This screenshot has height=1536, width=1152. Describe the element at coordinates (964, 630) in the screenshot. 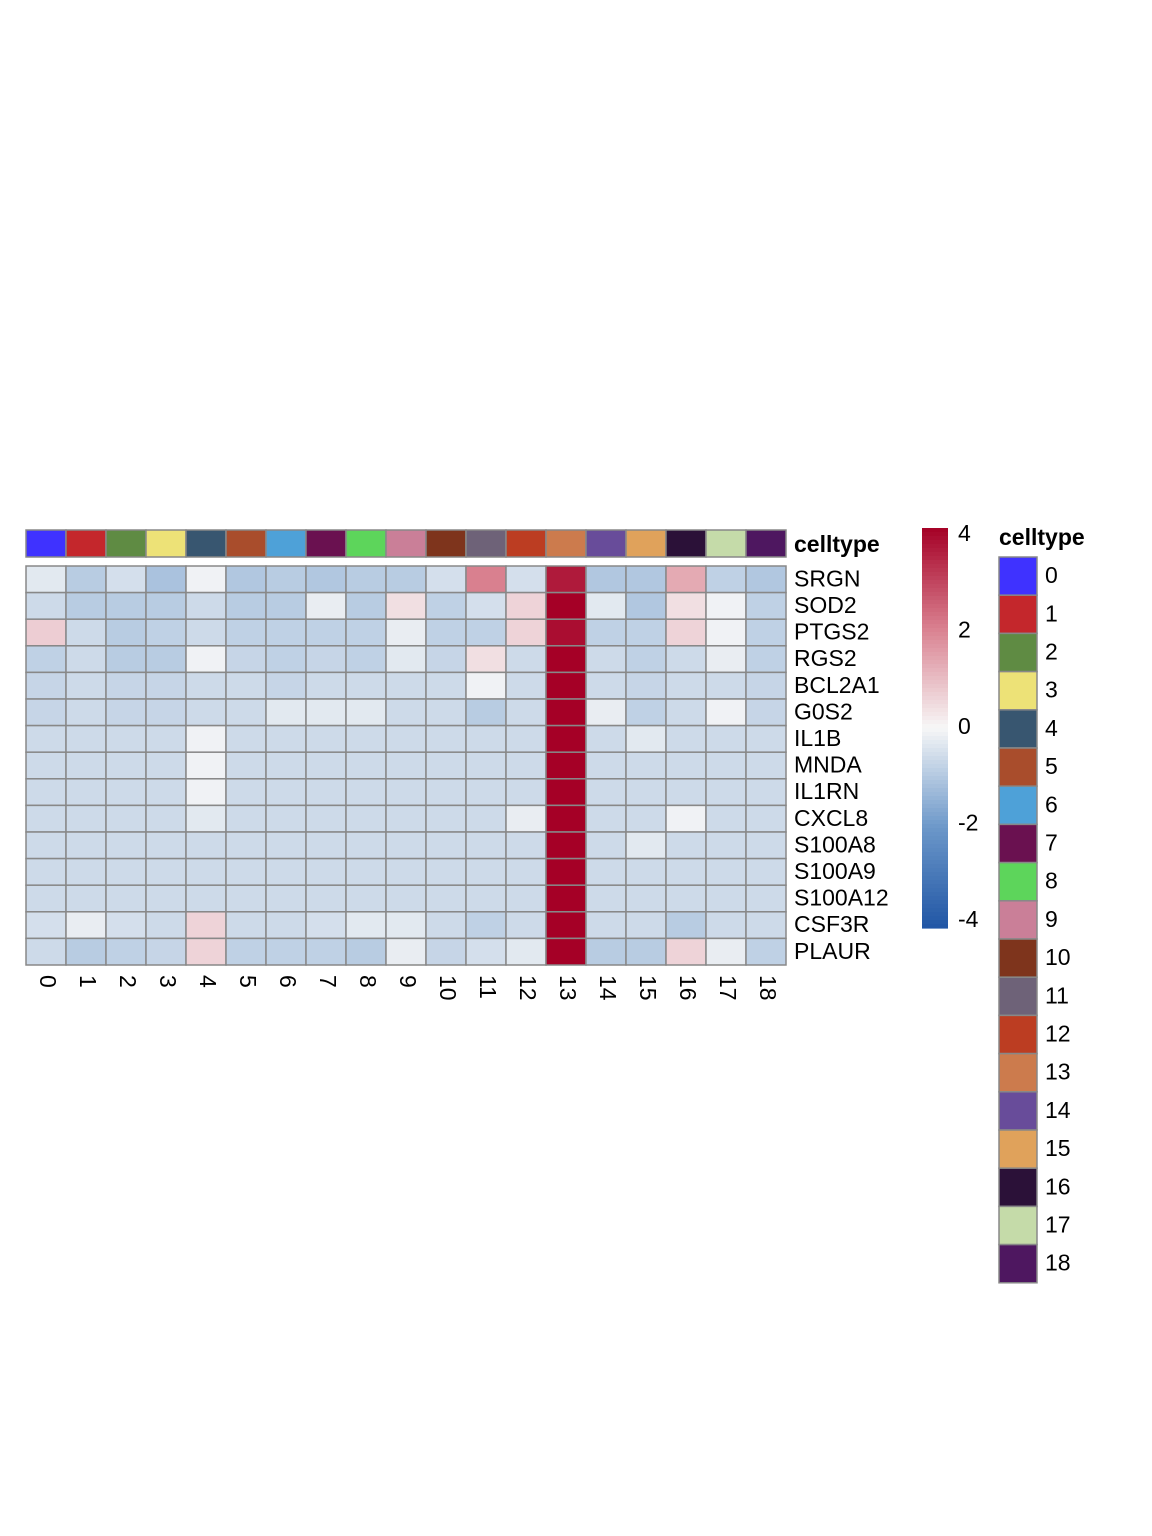

I see `colorbar-tick-label: 2` at that location.